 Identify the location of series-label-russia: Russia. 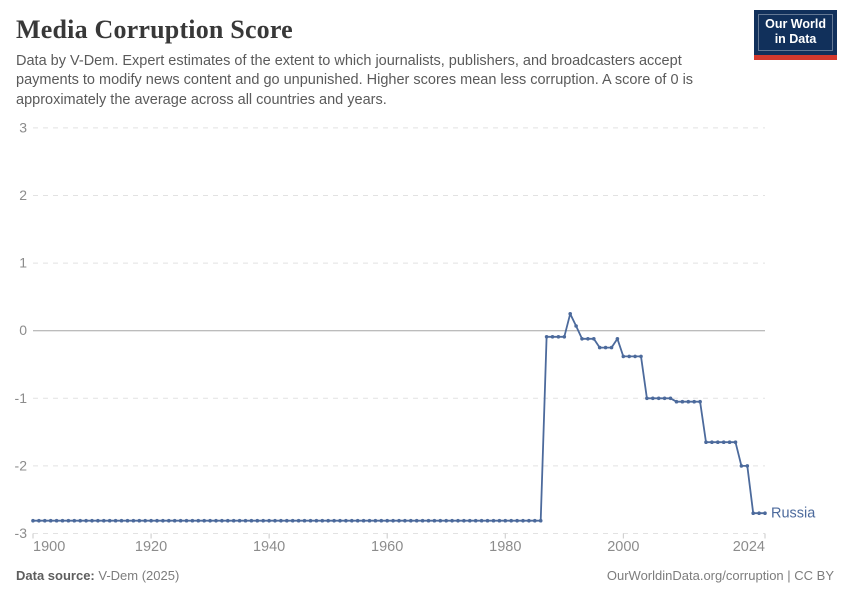
(793, 514).